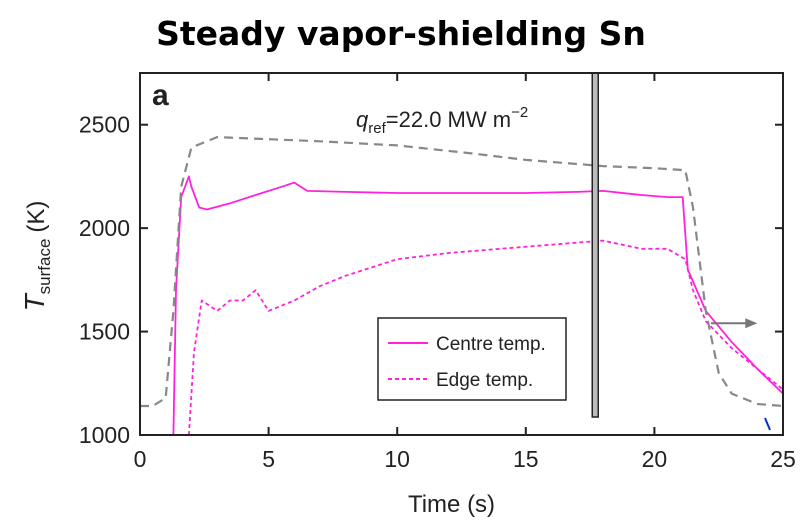 The width and height of the screenshot is (802, 524). What do you see at coordinates (401, 33) in the screenshot?
I see `page-title: Steady vapor-shielding Sn` at bounding box center [401, 33].